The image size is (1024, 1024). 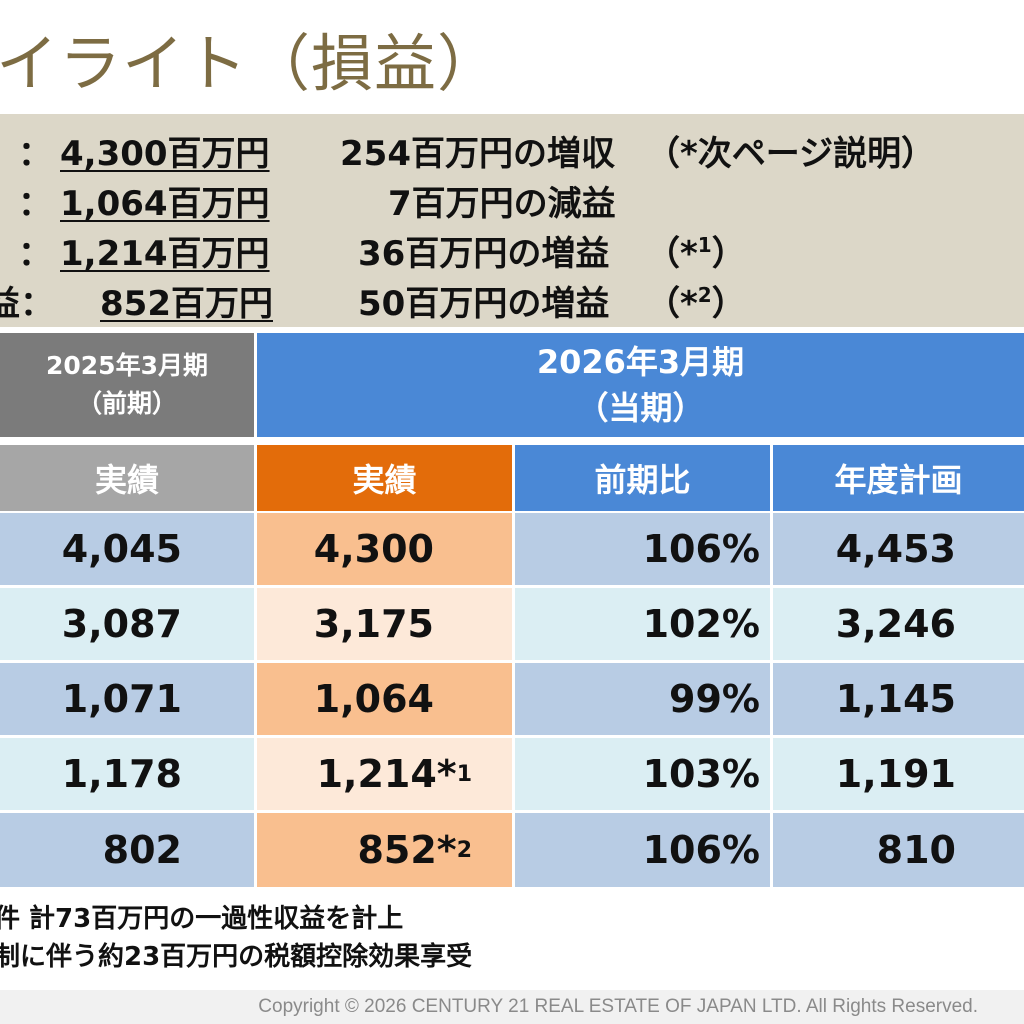 What do you see at coordinates (127, 549) in the screenshot?
I see `table-cell-prev: 4,045` at bounding box center [127, 549].